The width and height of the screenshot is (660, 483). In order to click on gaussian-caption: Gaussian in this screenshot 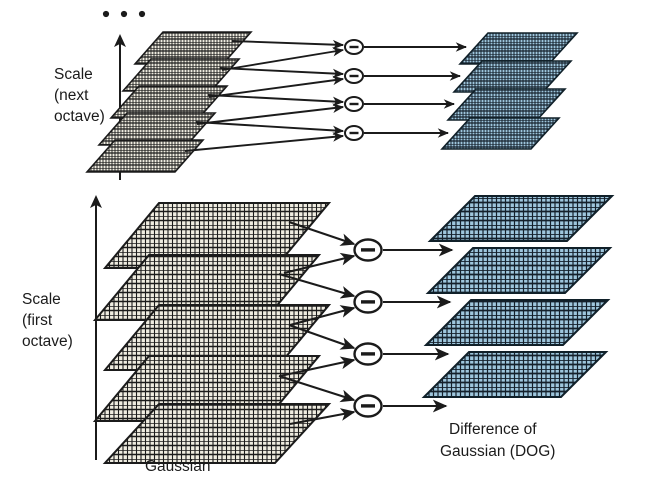, I will do `click(177, 466)`.